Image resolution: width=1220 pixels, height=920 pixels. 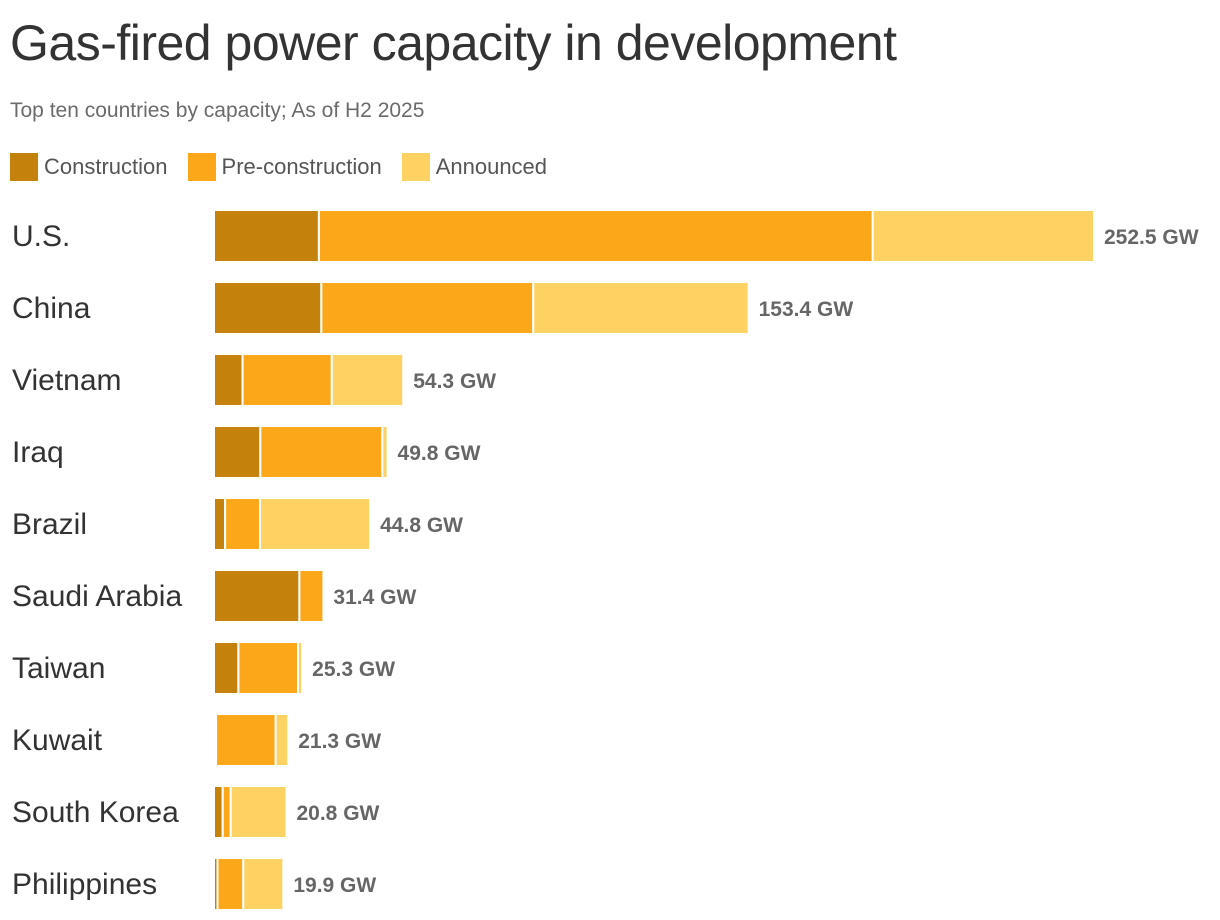 What do you see at coordinates (334, 885) in the screenshot?
I see `value-label-philippines: 19.9 GW` at bounding box center [334, 885].